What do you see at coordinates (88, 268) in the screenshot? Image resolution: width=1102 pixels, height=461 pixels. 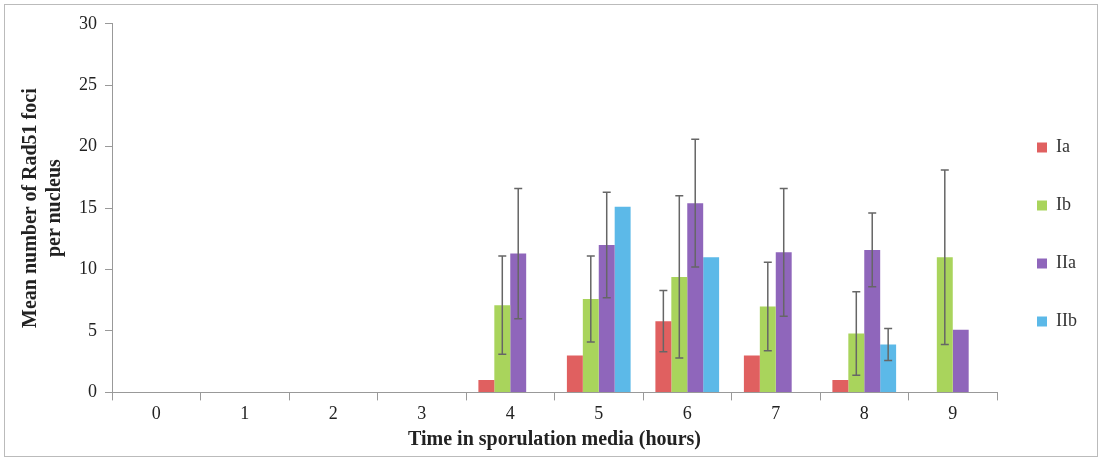 I see `y-tick-label: 10` at bounding box center [88, 268].